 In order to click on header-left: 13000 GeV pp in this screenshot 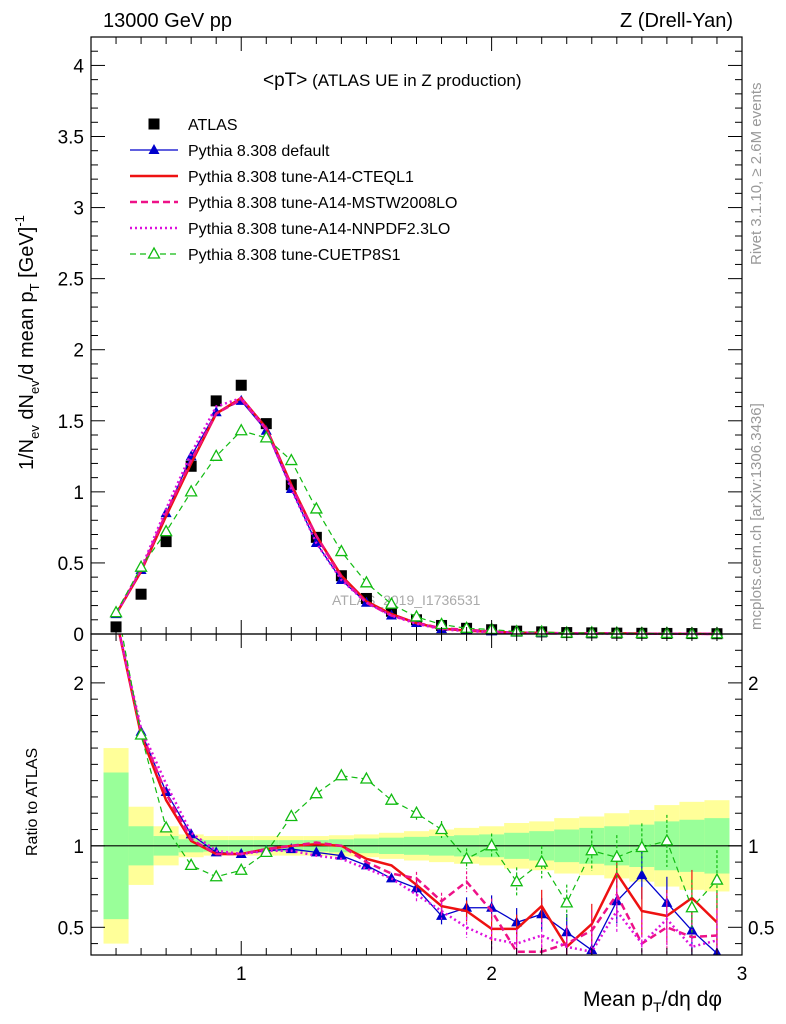, I will do `click(167, 21)`.